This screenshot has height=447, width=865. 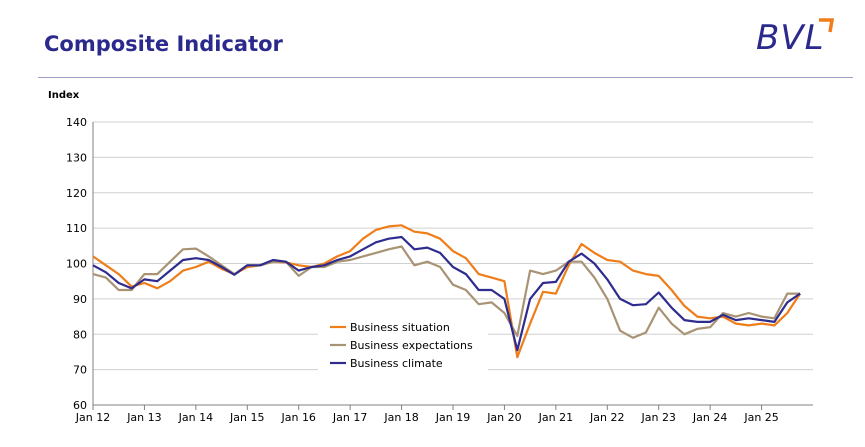 What do you see at coordinates (163, 44) in the screenshot?
I see `page-title: Composite Indicator` at bounding box center [163, 44].